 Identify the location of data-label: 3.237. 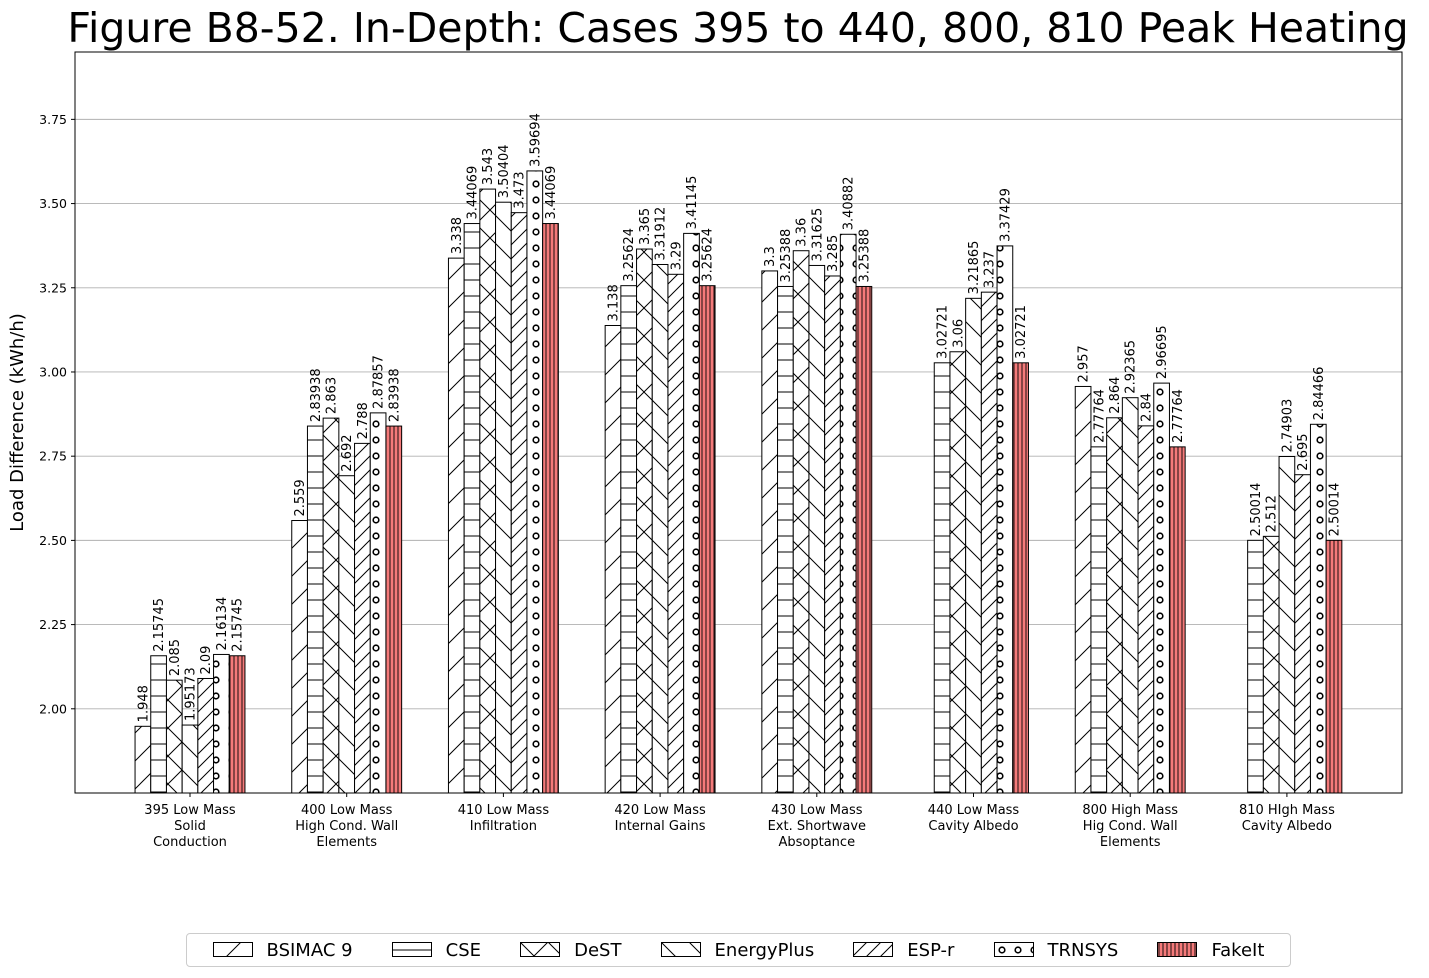
(990, 269).